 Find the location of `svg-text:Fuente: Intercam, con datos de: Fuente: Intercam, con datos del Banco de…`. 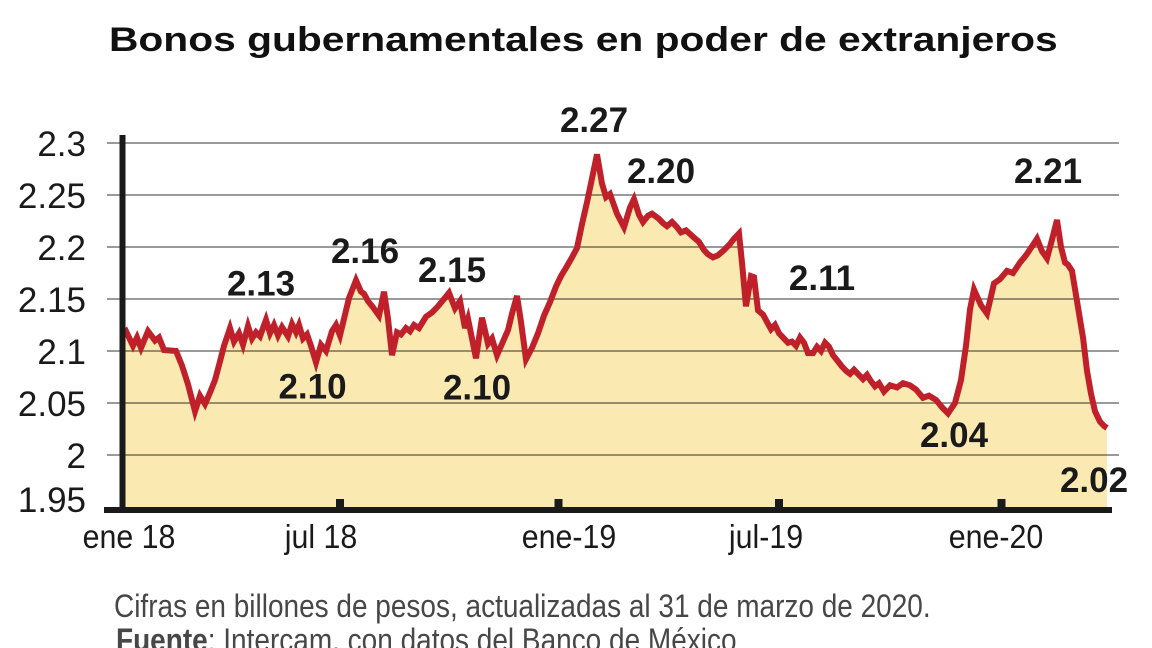

svg-text:Fuente: Intercam, con datos de: Fuente: Intercam, con datos del Banco de… is located at coordinates (426, 635).